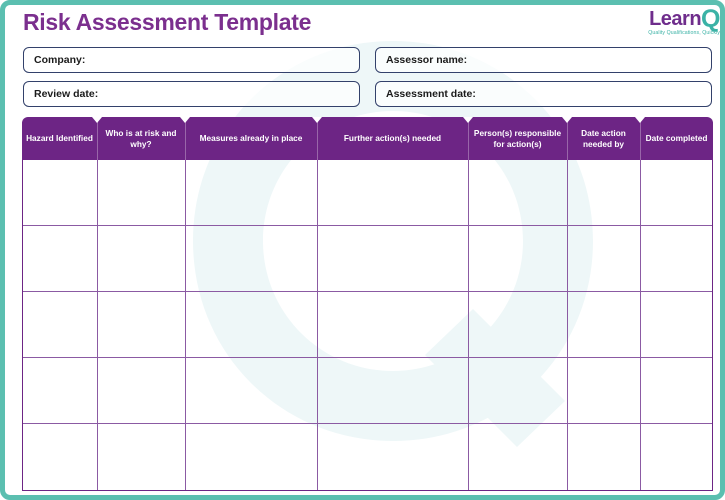  Describe the element at coordinates (66, 94) in the screenshot. I see `review-date-field-label: Review date:` at that location.